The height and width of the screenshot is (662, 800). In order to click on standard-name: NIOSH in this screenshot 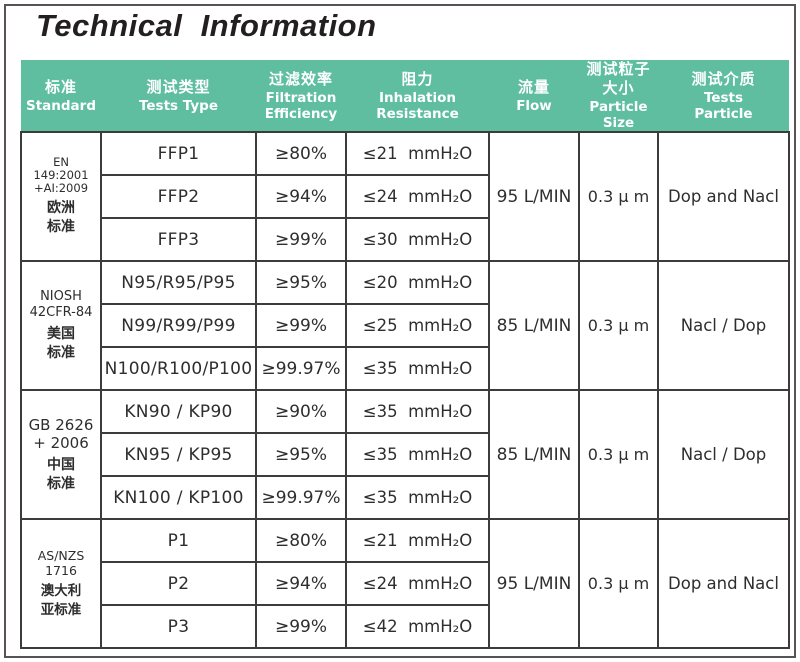, I will do `click(61, 296)`.